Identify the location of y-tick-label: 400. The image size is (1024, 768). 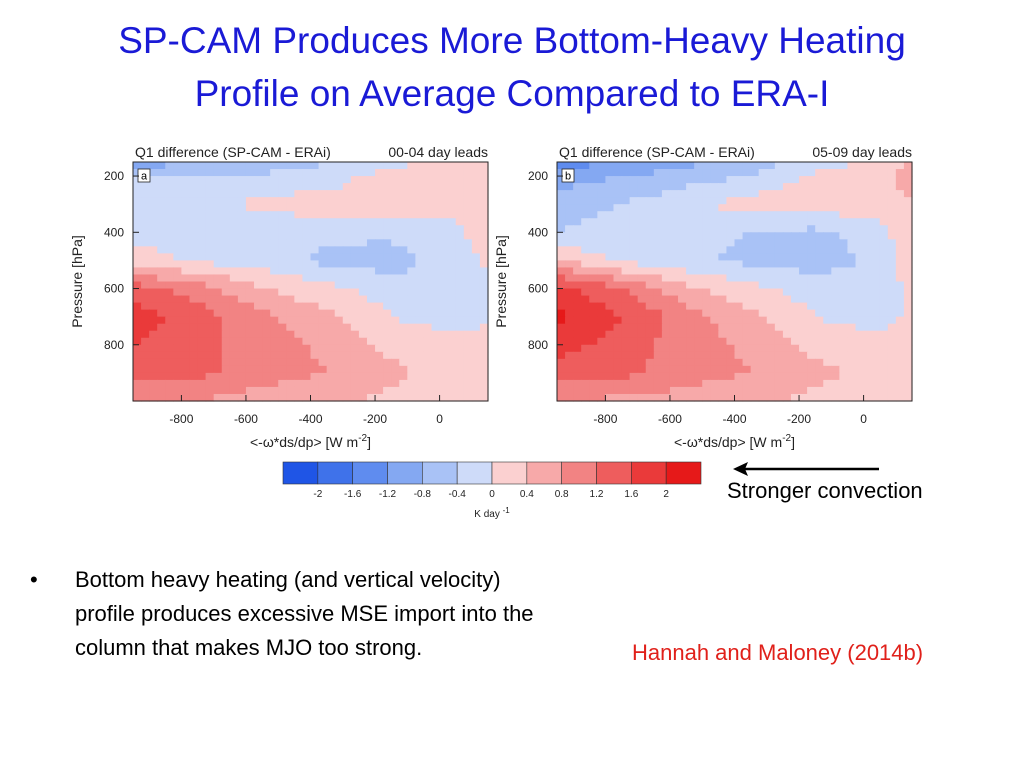
(114, 232).